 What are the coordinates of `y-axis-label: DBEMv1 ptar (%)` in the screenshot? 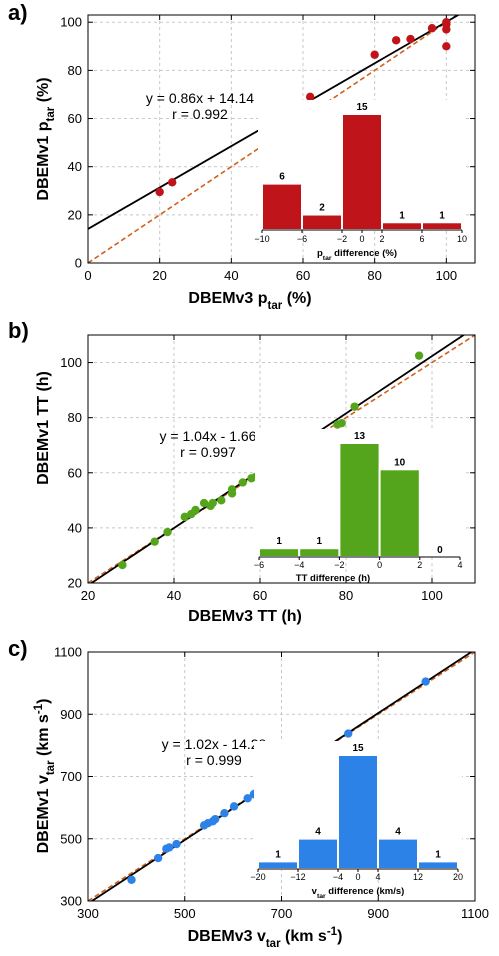 It's located at (46, 138).